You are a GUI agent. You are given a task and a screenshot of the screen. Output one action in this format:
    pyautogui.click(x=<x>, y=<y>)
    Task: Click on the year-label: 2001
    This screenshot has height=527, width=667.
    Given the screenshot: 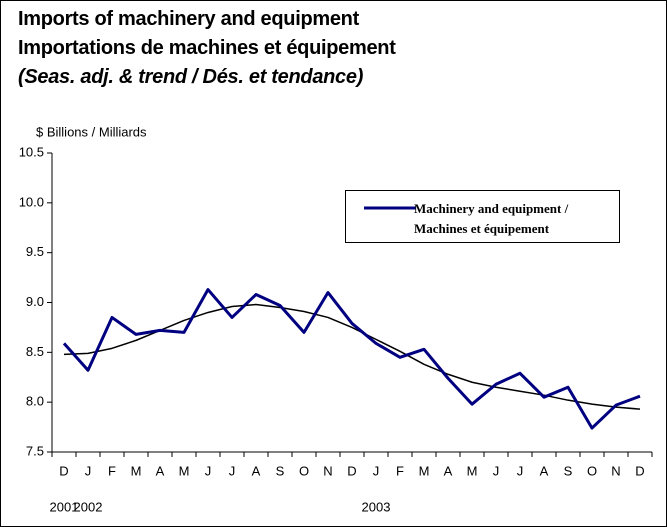 What is the action you would take?
    pyautogui.click(x=64, y=506)
    